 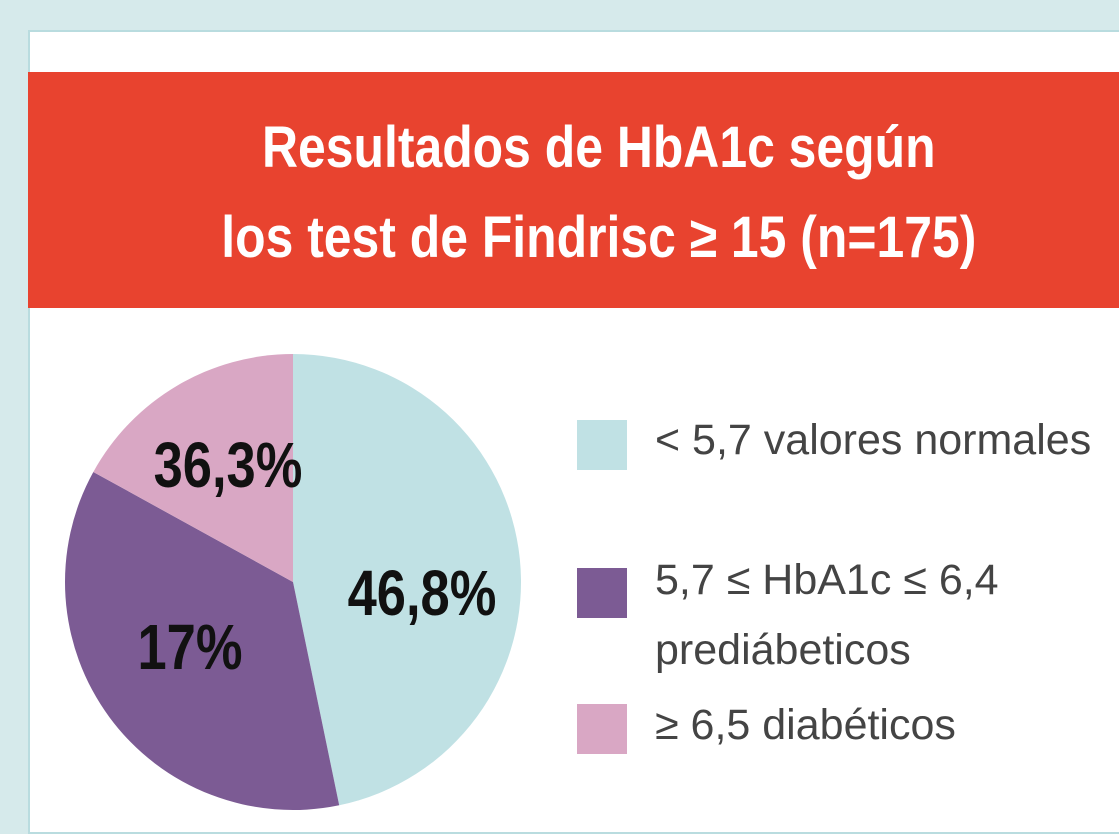 I want to click on legend-label: ≥ 6,5 diabéticos, so click(x=805, y=725).